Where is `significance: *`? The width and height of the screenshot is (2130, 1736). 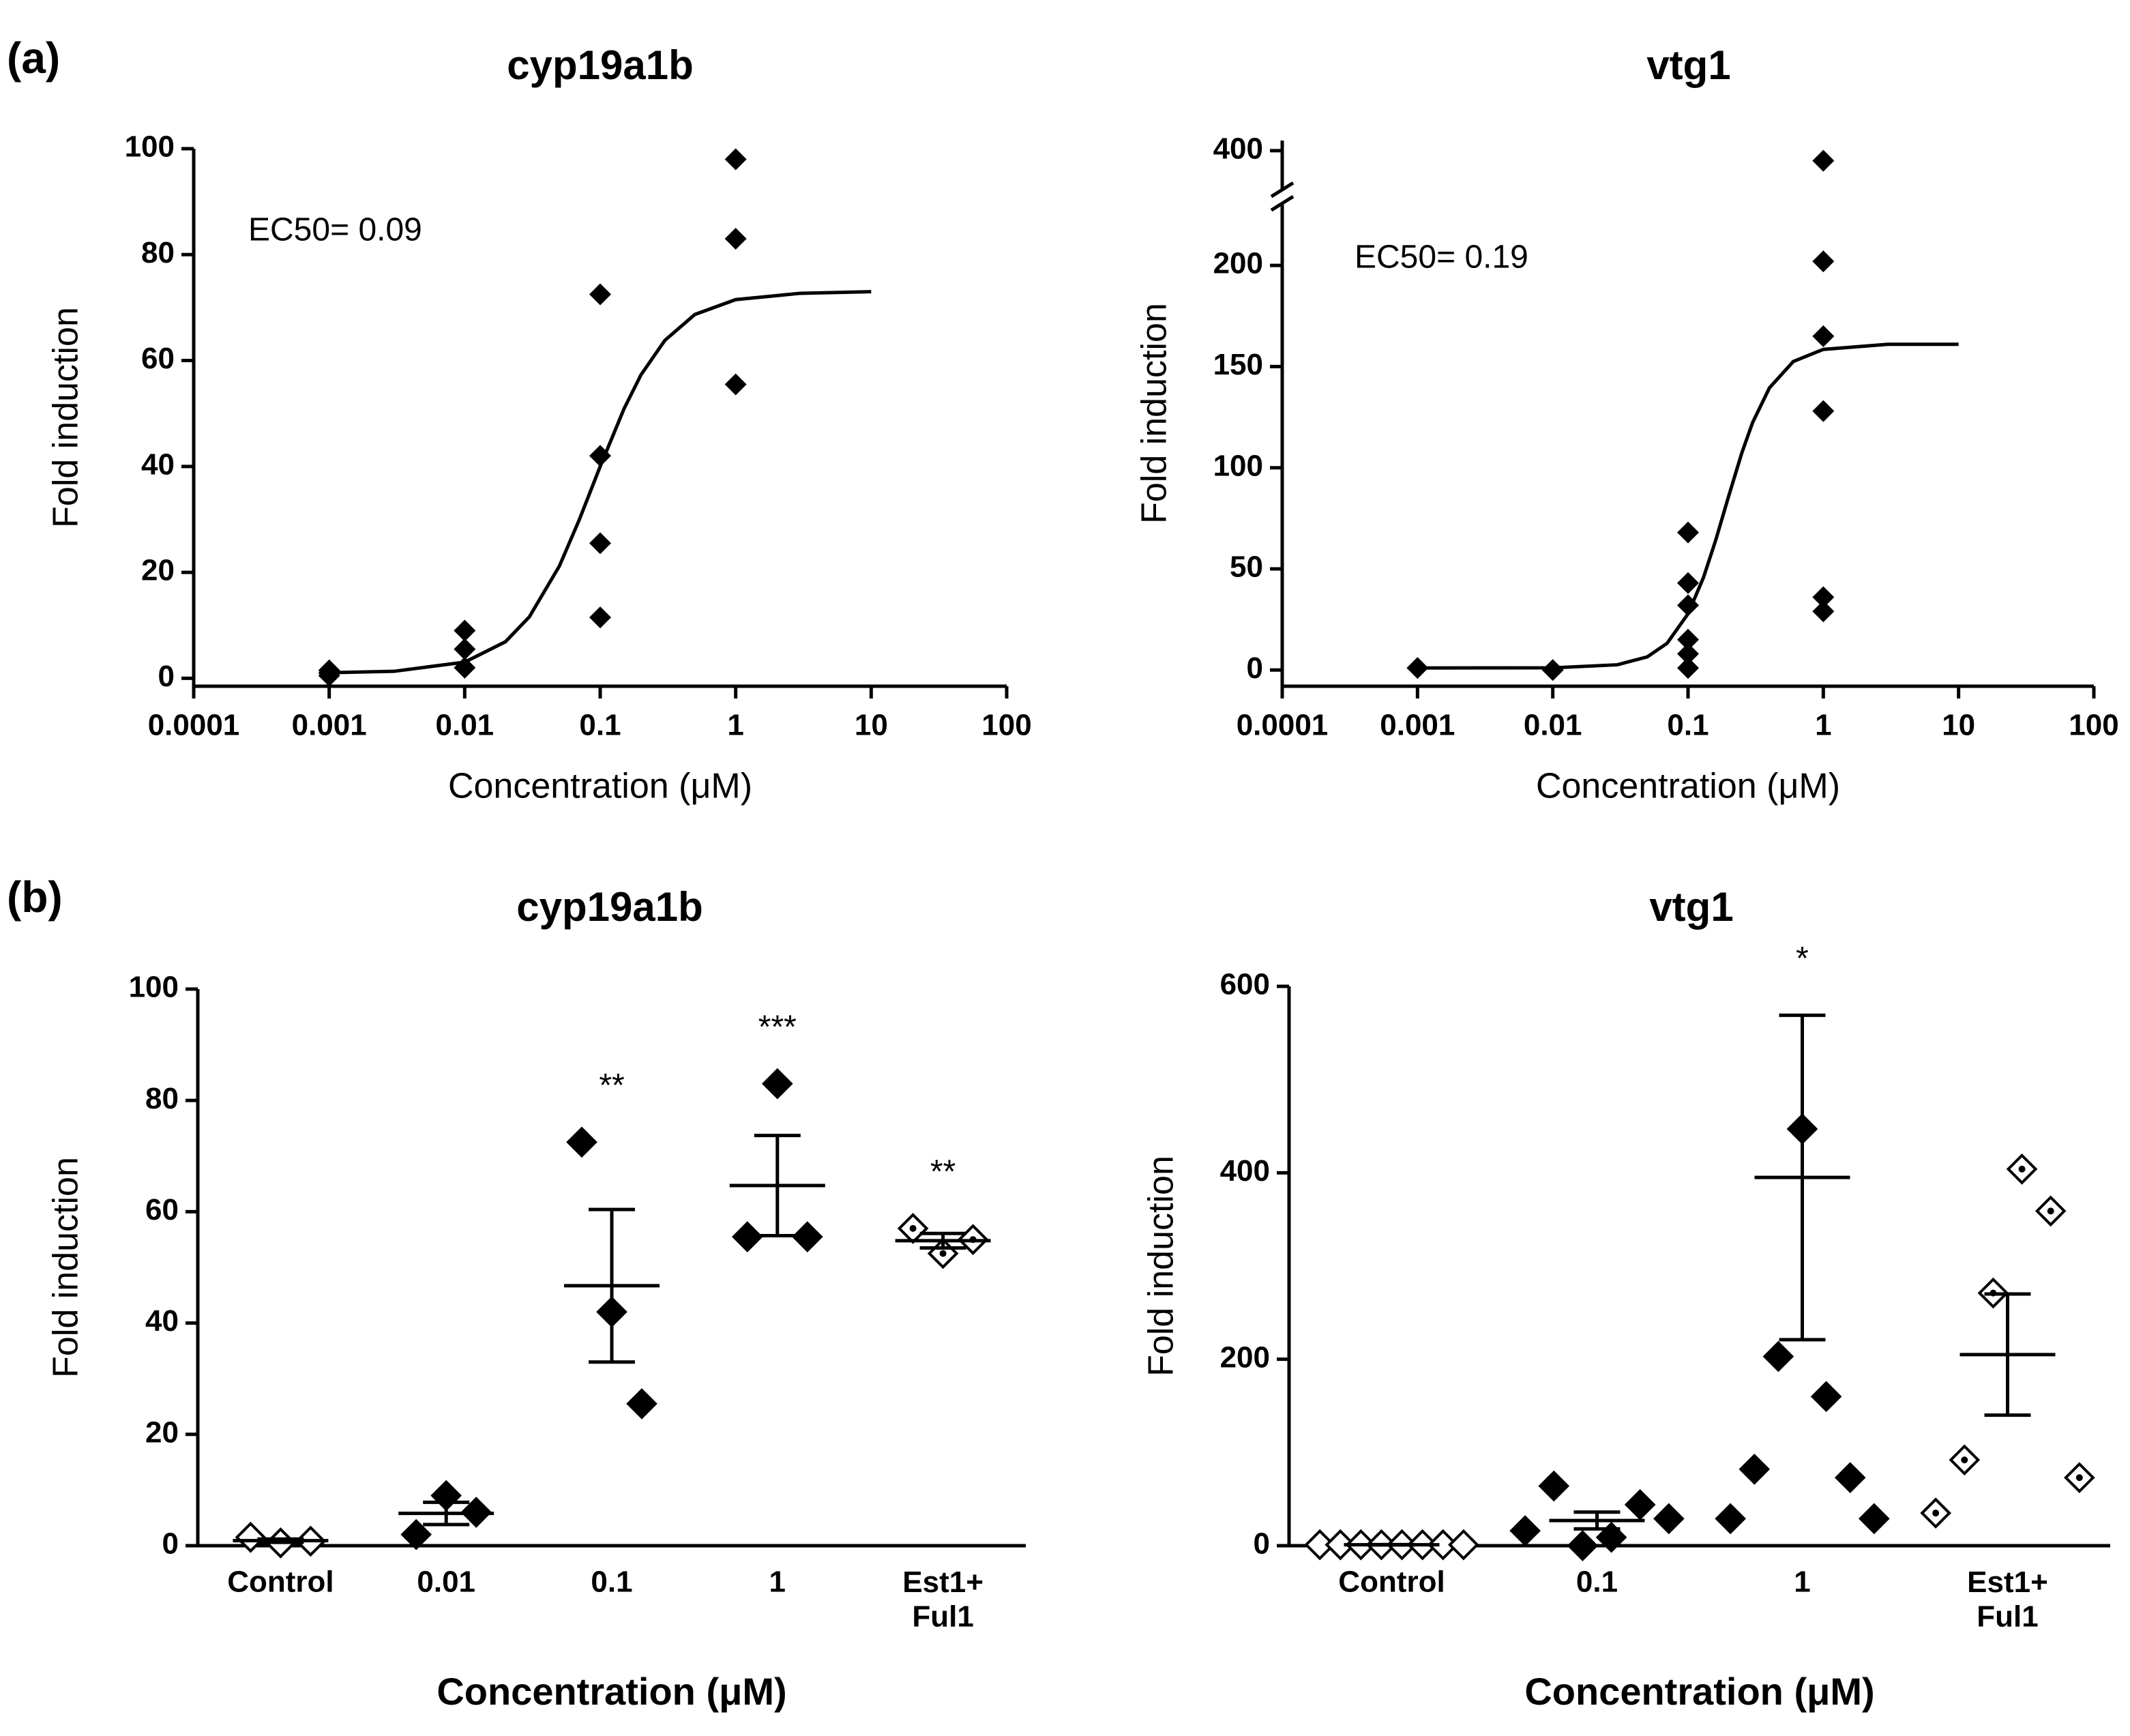
significance: * is located at coordinates (1803, 959).